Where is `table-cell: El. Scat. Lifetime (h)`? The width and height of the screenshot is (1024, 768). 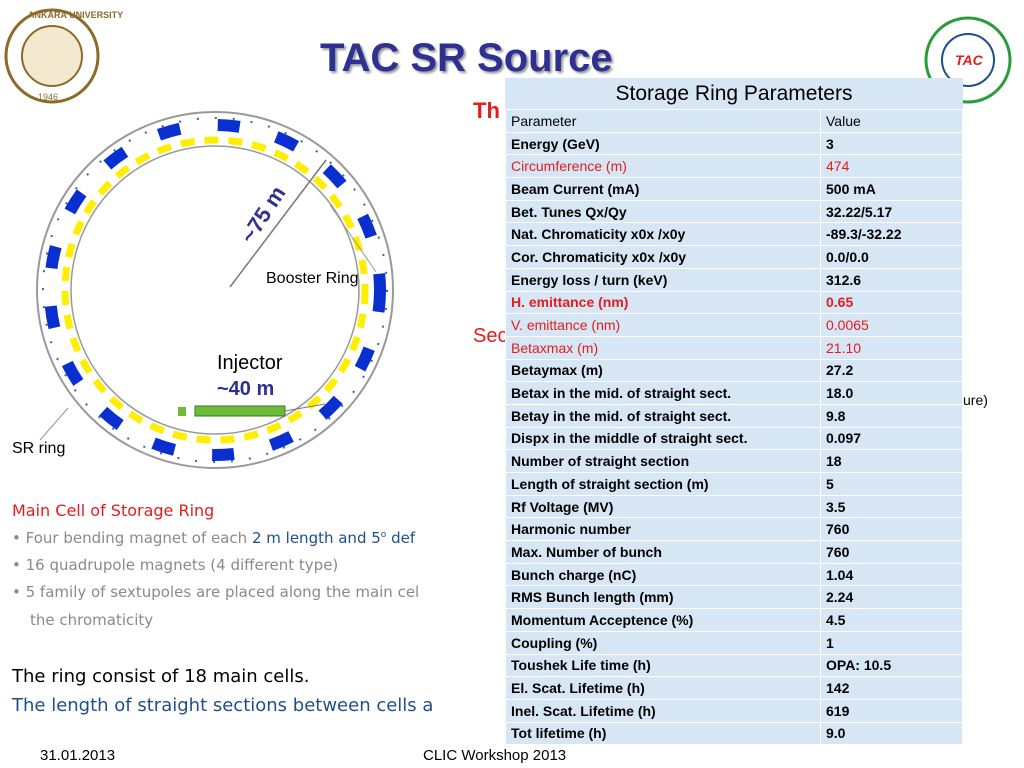
table-cell: El. Scat. Lifetime (h) is located at coordinates (663, 688).